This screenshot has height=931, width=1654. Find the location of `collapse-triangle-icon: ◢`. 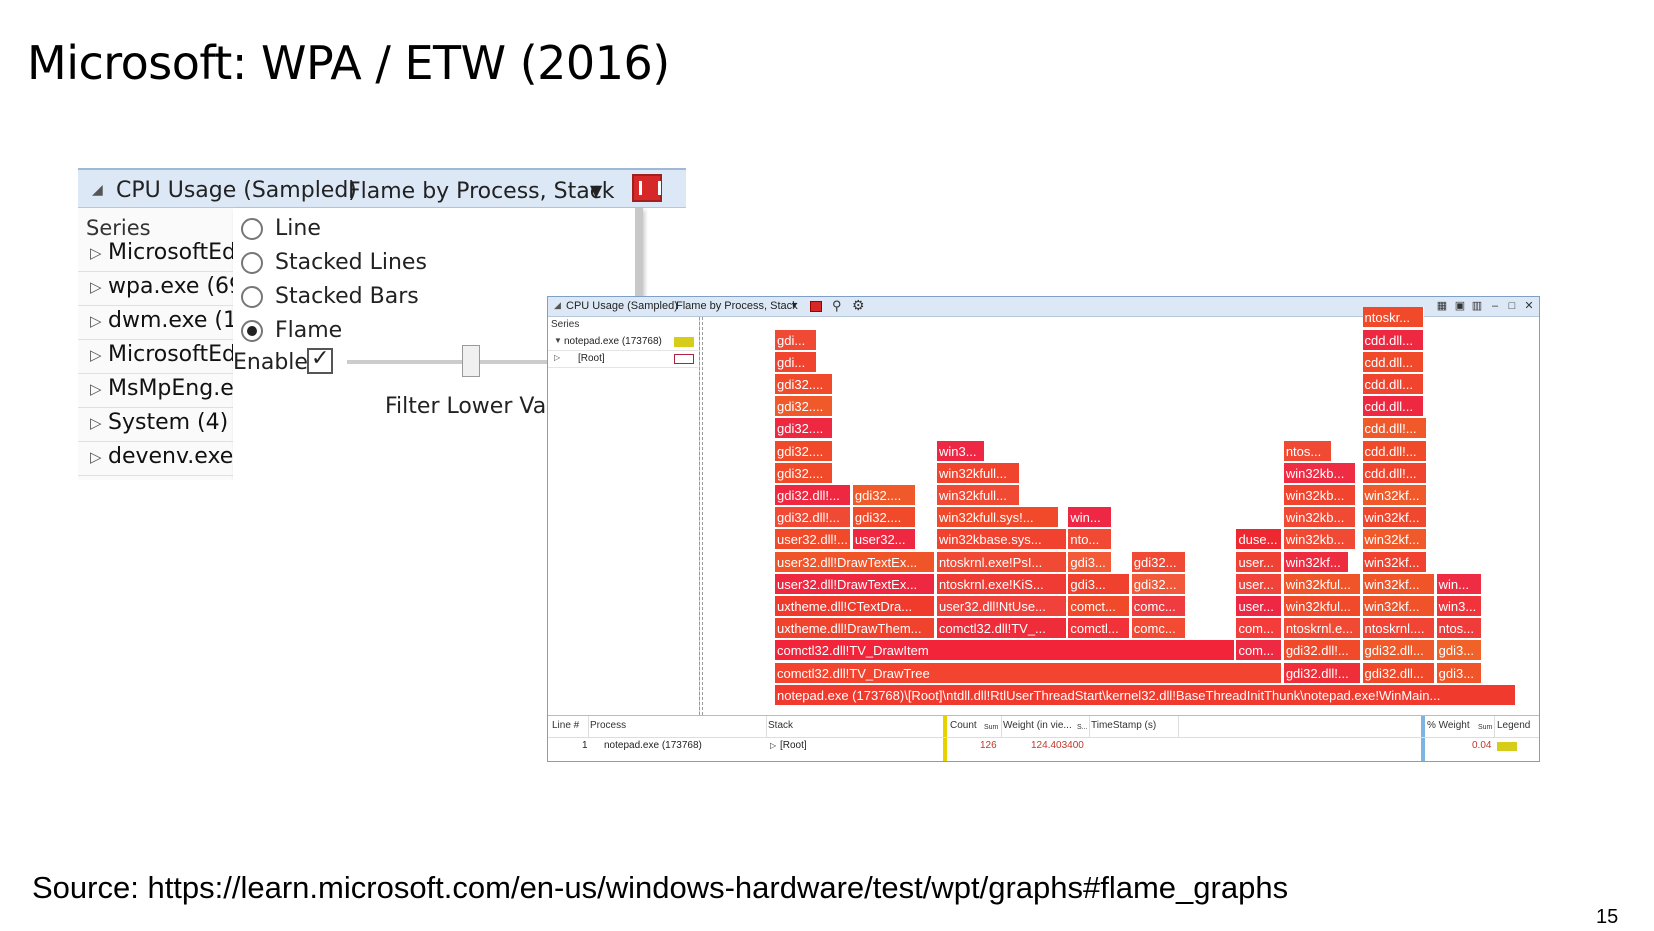

collapse-triangle-icon: ◢ is located at coordinates (557, 305).